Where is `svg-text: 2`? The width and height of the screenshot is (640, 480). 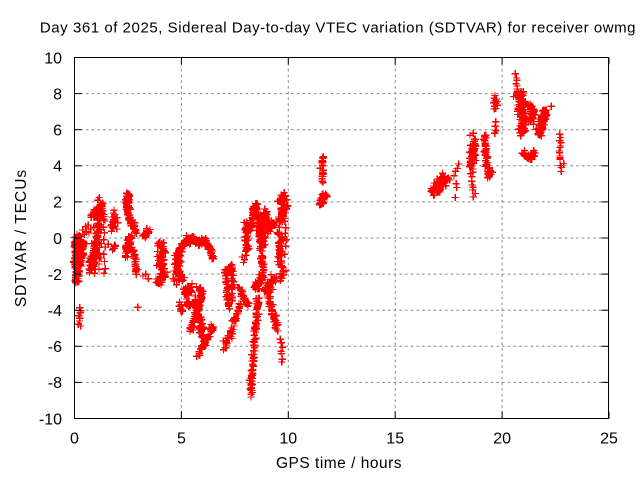
svg-text: 2 is located at coordinates (57, 203).